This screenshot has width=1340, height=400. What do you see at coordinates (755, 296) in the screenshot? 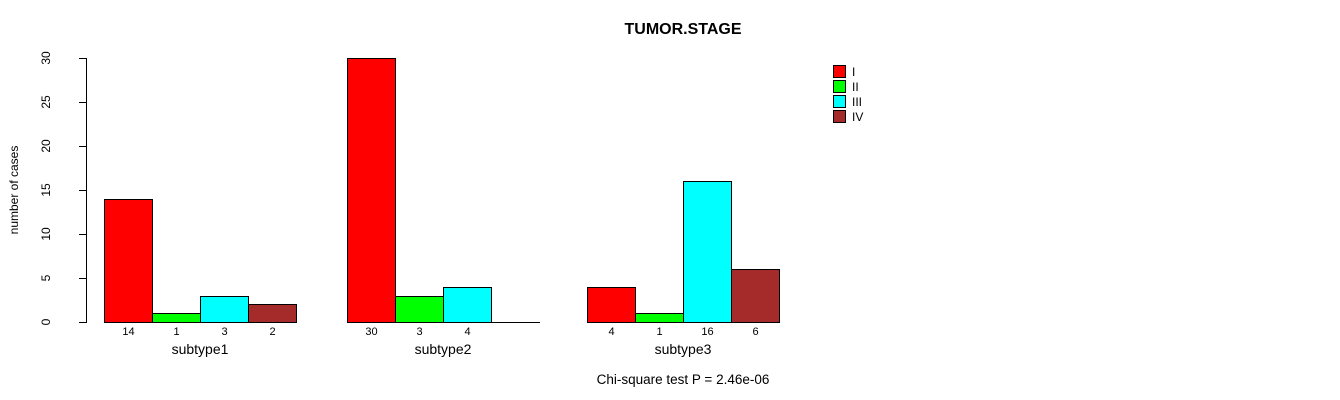
I see `bar-subtype3-stage-IV` at bounding box center [755, 296].